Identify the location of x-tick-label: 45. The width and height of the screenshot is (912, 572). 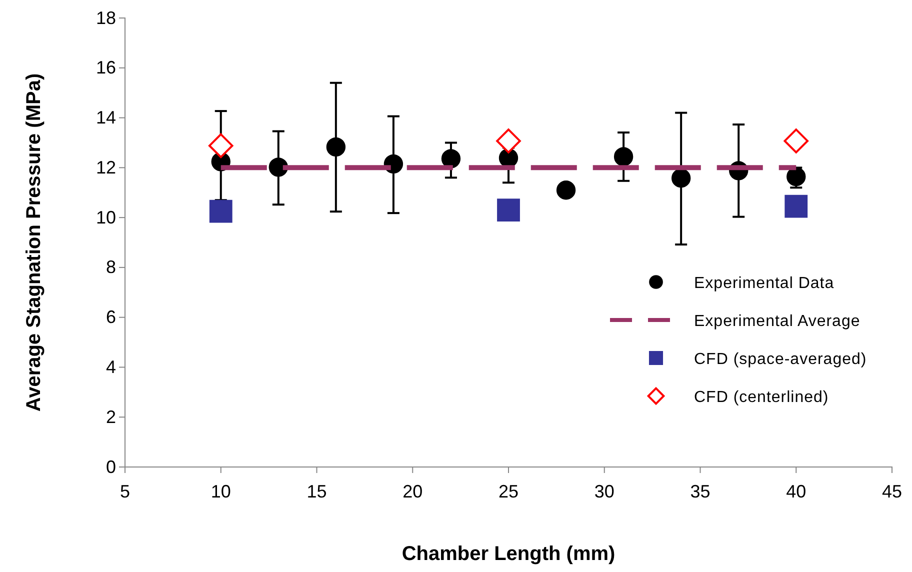
(892, 492).